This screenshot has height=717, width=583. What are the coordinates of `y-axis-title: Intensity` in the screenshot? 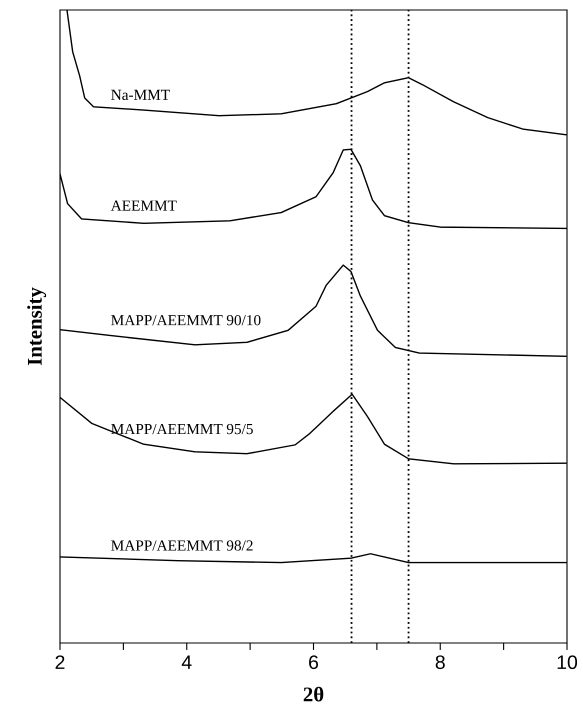 It's located at (36, 326).